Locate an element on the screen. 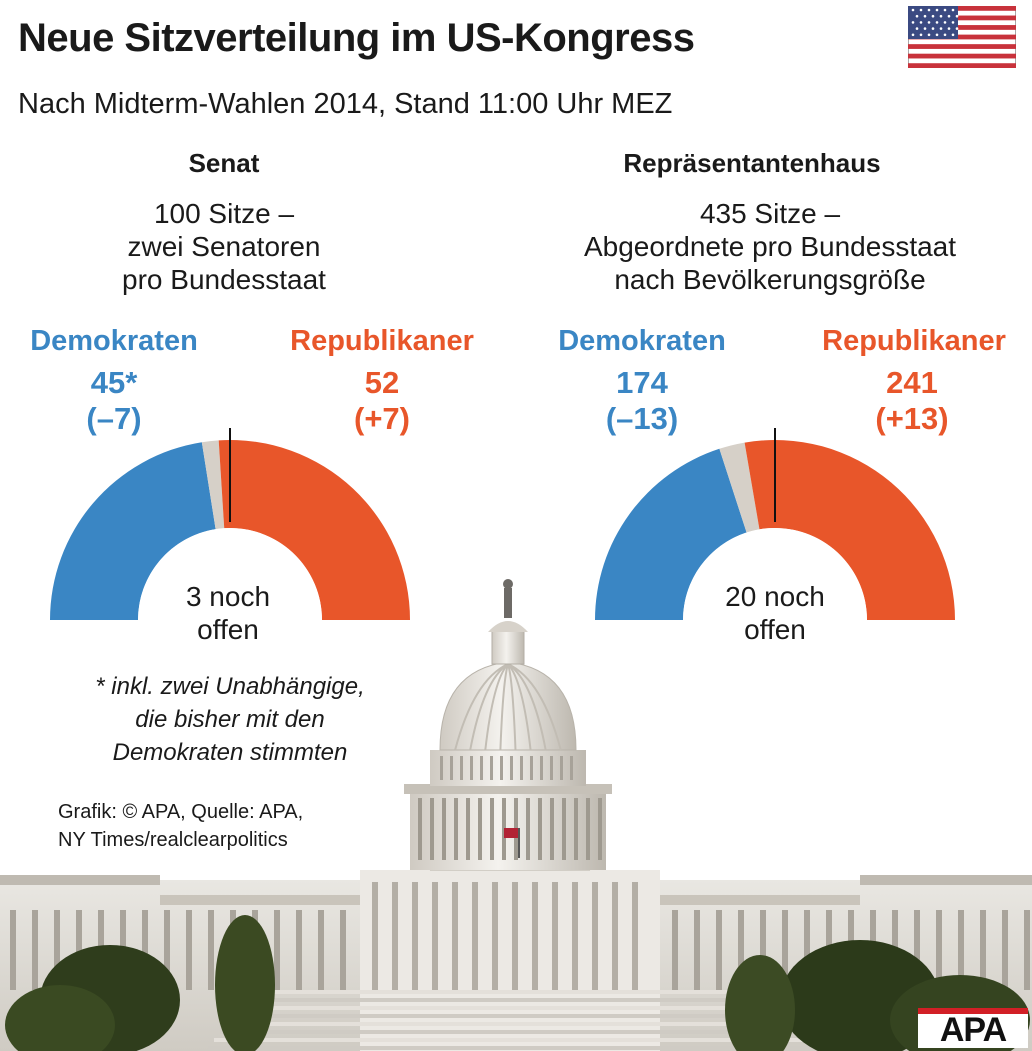 The width and height of the screenshot is (1032, 1051). house-republicans-value: 241 is located at coordinates (912, 382).